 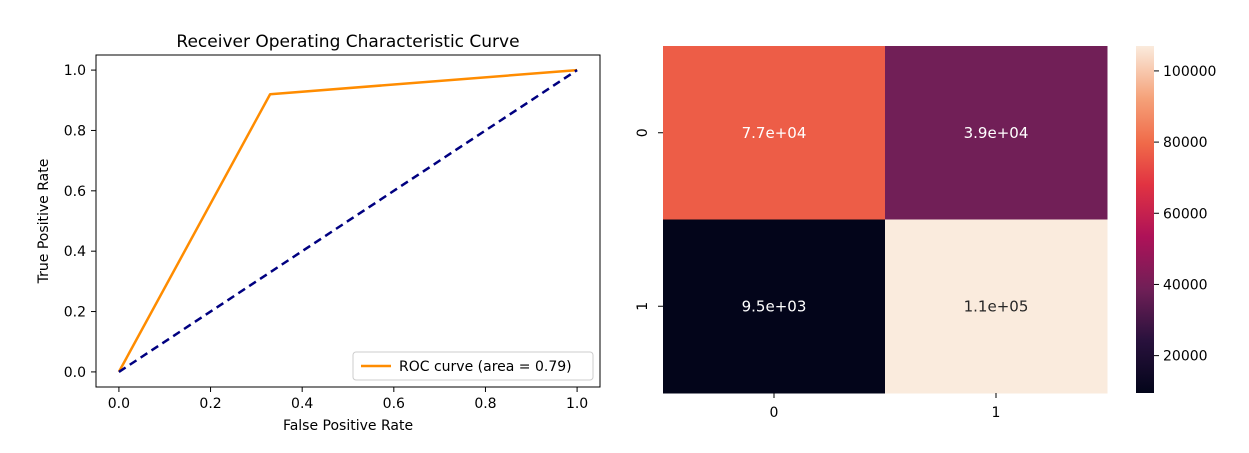 I want to click on colorbar-tick-label: 20000, so click(x=1185, y=357).